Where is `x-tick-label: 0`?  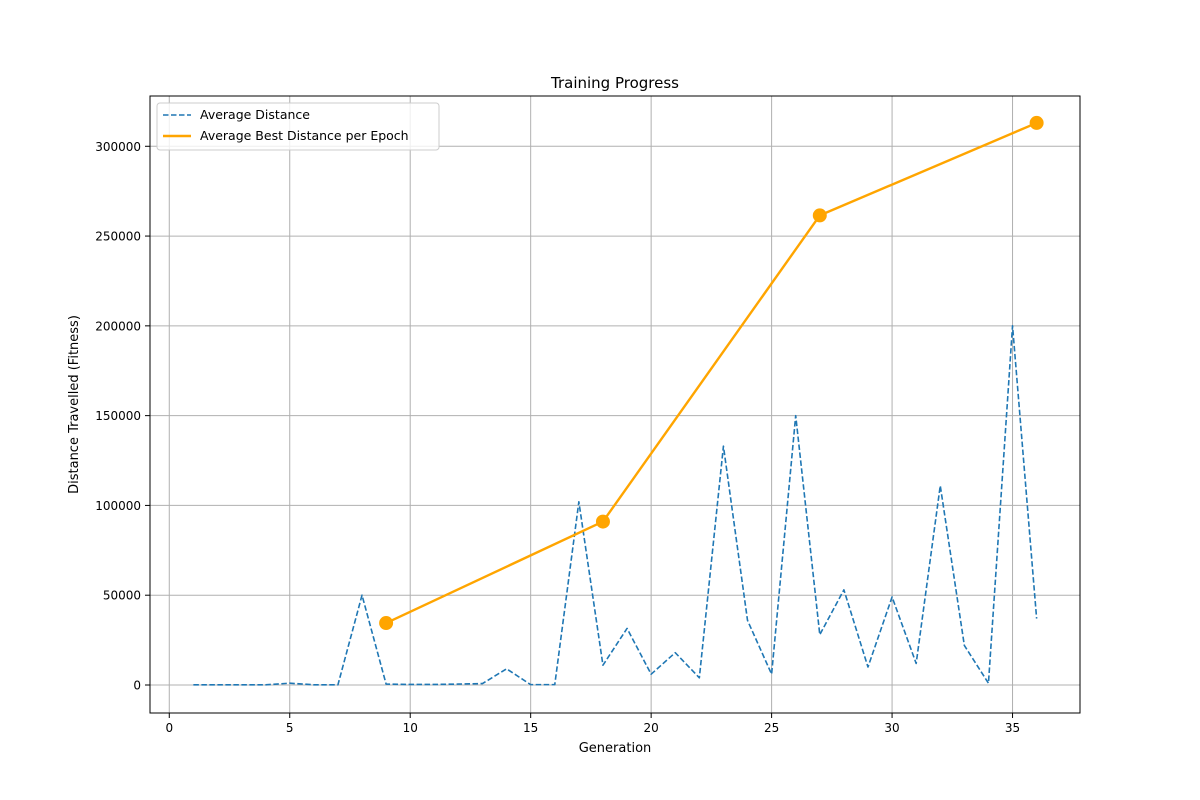
x-tick-label: 0 is located at coordinates (169, 728).